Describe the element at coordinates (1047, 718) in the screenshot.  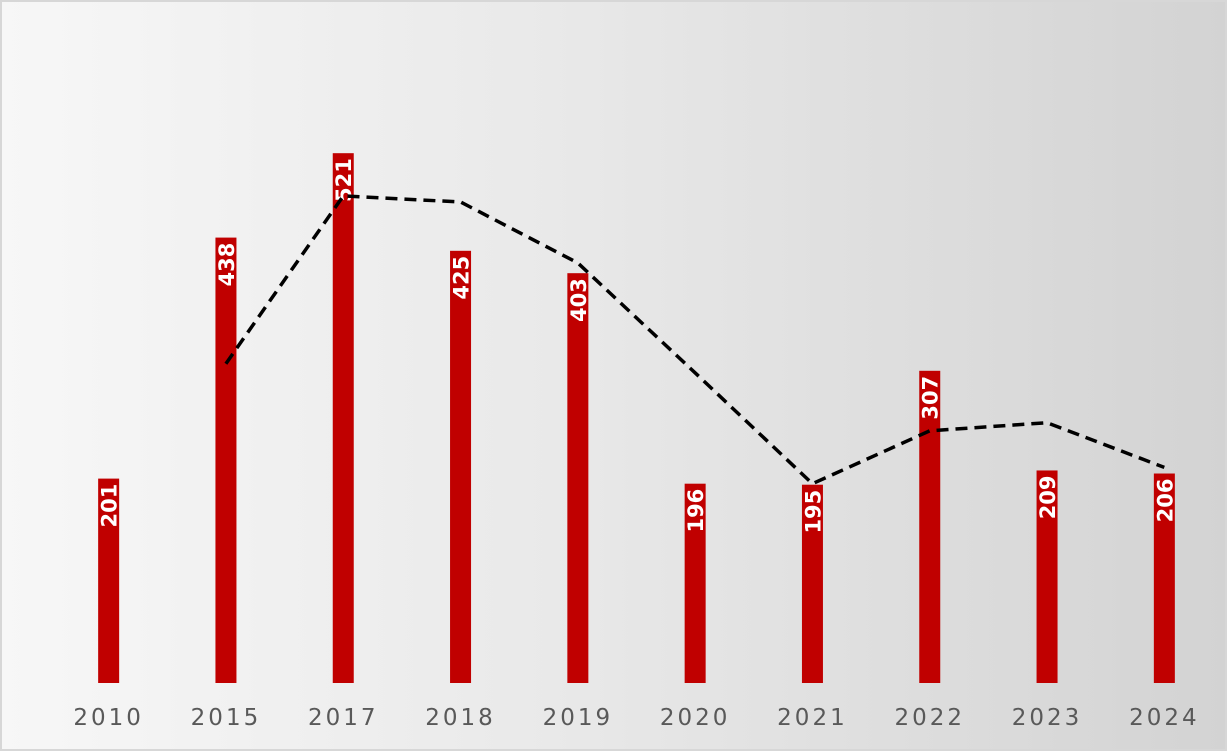
I see `x-tick-2023: 2023` at that location.